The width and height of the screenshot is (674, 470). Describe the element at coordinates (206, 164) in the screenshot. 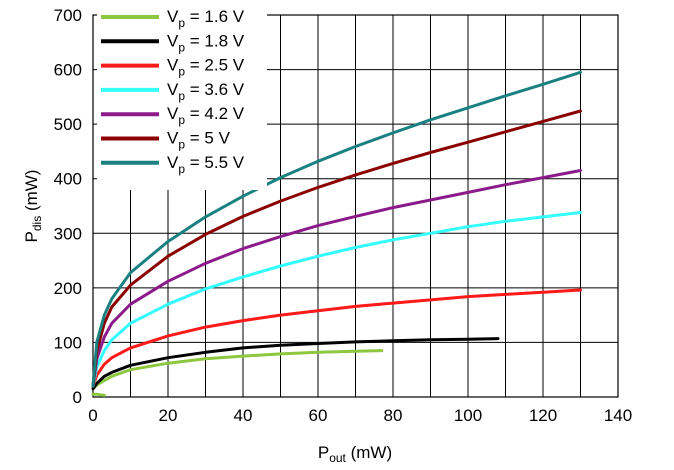

I see `legend-entry: Vp = 5.5 V` at that location.